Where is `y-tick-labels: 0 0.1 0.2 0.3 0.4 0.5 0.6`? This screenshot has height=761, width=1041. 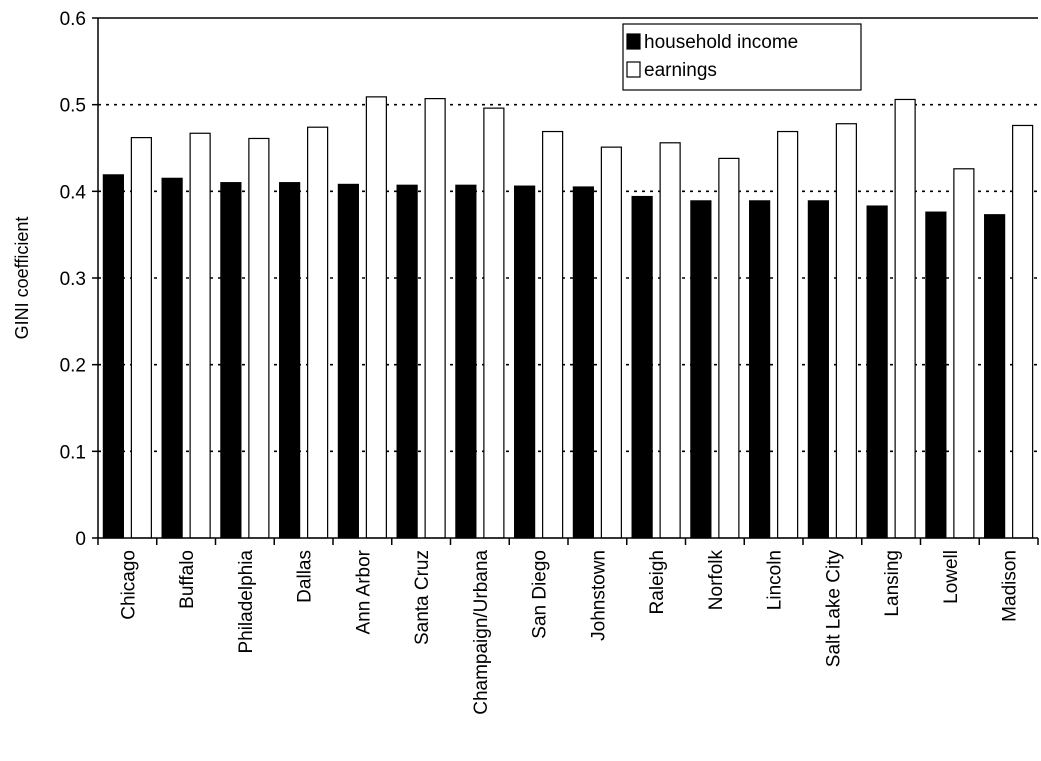 y-tick-labels: 0 0.1 0.2 0.3 0.4 0.5 0.6 is located at coordinates (73, 279).